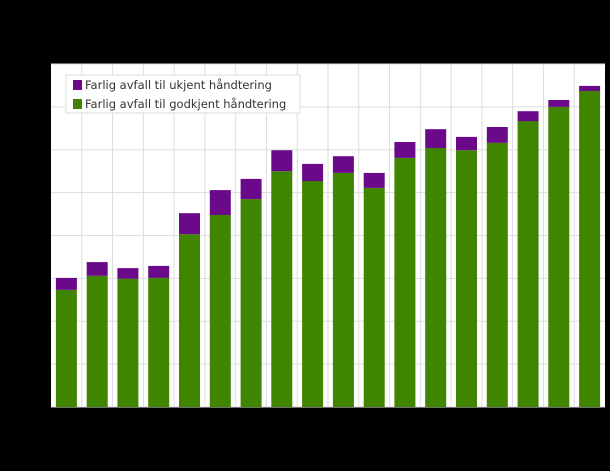 The height and width of the screenshot is (471, 610). I want to click on legend-box, so click(183, 94).